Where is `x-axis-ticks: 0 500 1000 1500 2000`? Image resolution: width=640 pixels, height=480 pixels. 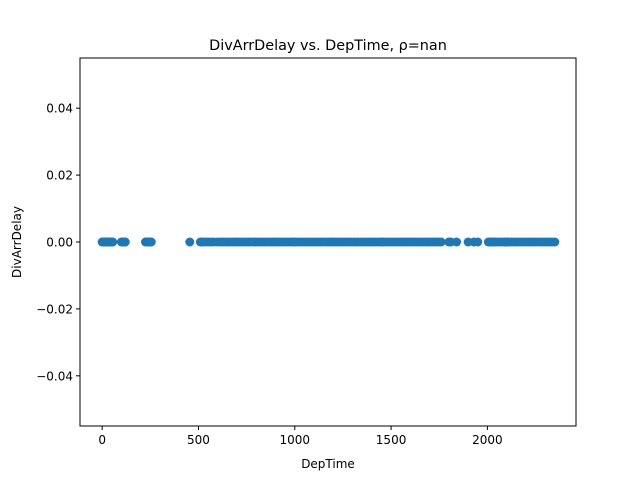 x-axis-ticks: 0 500 1000 1500 2000 is located at coordinates (300, 436).